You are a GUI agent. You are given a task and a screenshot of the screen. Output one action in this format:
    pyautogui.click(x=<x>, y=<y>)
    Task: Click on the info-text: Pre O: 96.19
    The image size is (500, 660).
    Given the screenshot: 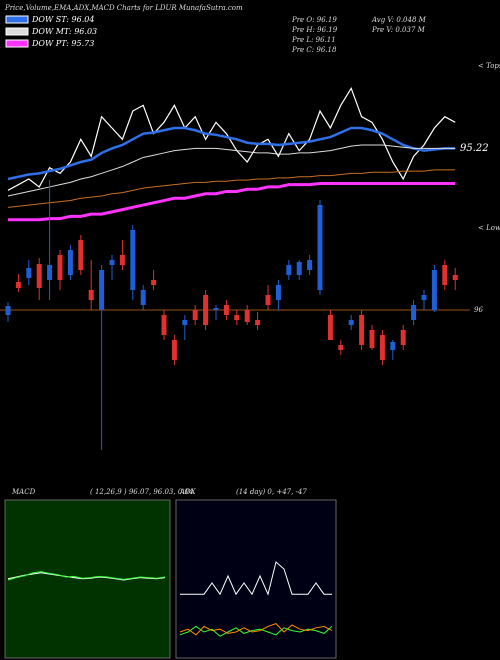 What is the action you would take?
    pyautogui.click(x=314, y=20)
    